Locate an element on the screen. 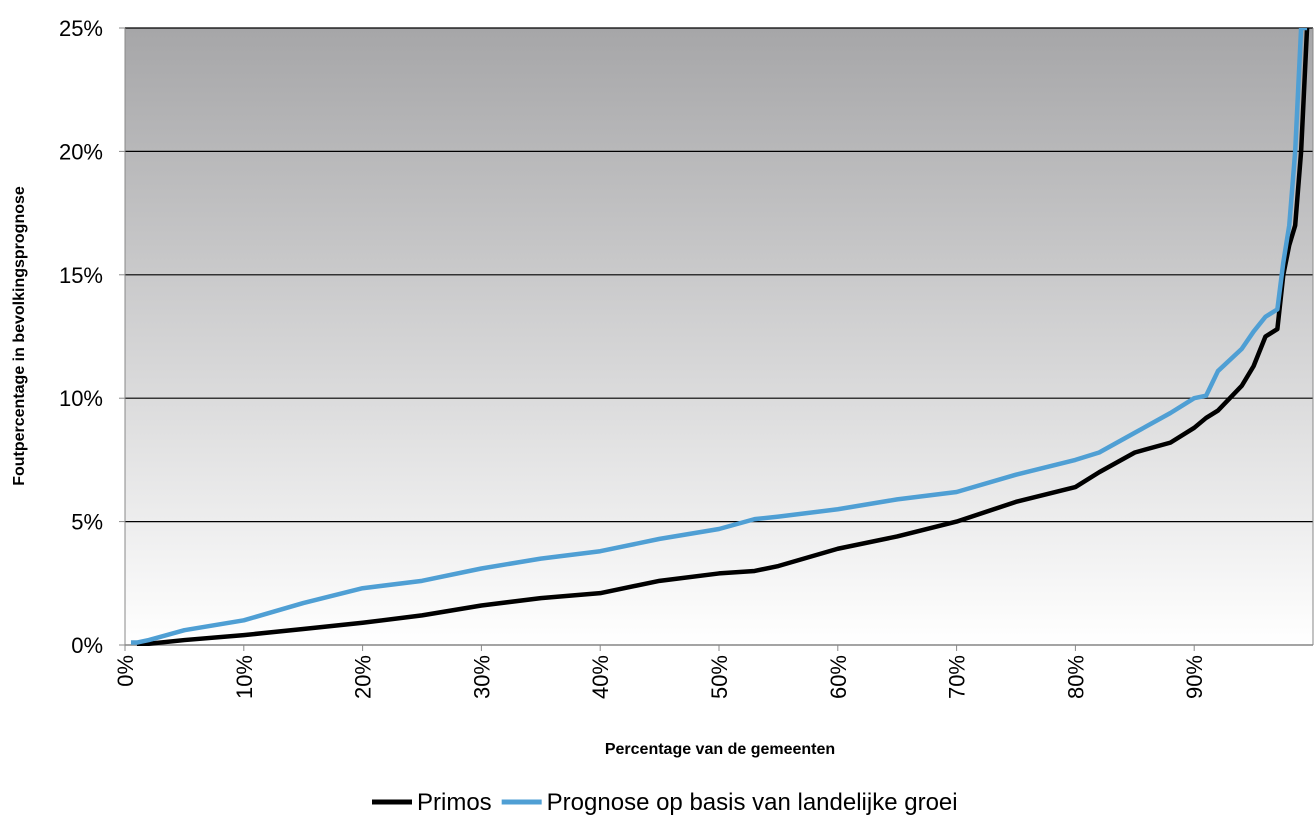 Image resolution: width=1316 pixels, height=828 pixels. y-tick-label: 5% is located at coordinates (87, 522).